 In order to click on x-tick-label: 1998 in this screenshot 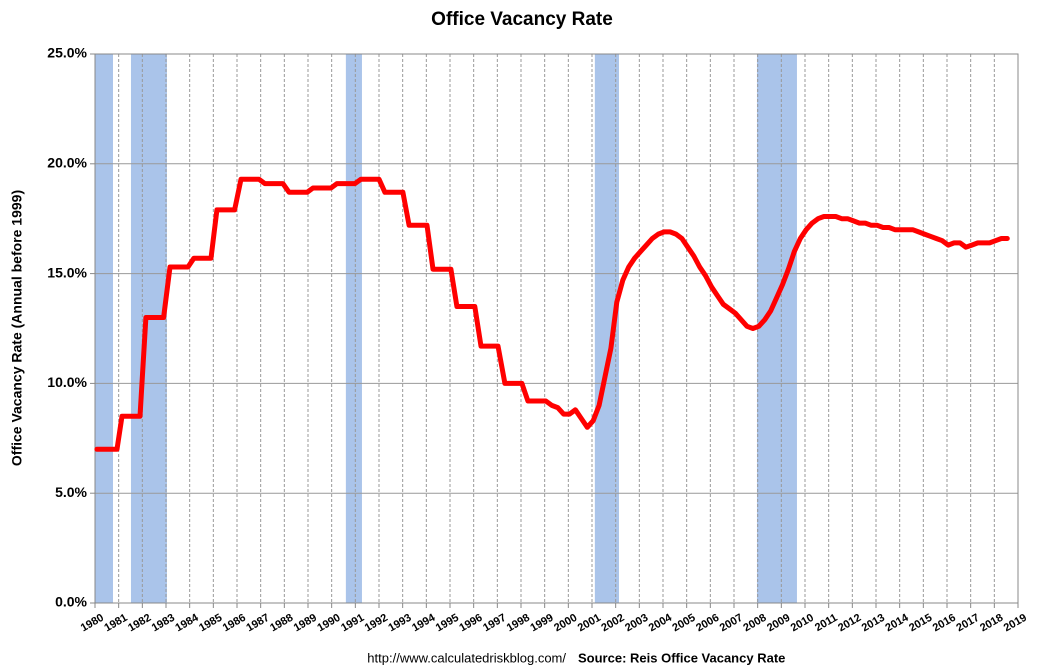, I will do `click(518, 623)`.